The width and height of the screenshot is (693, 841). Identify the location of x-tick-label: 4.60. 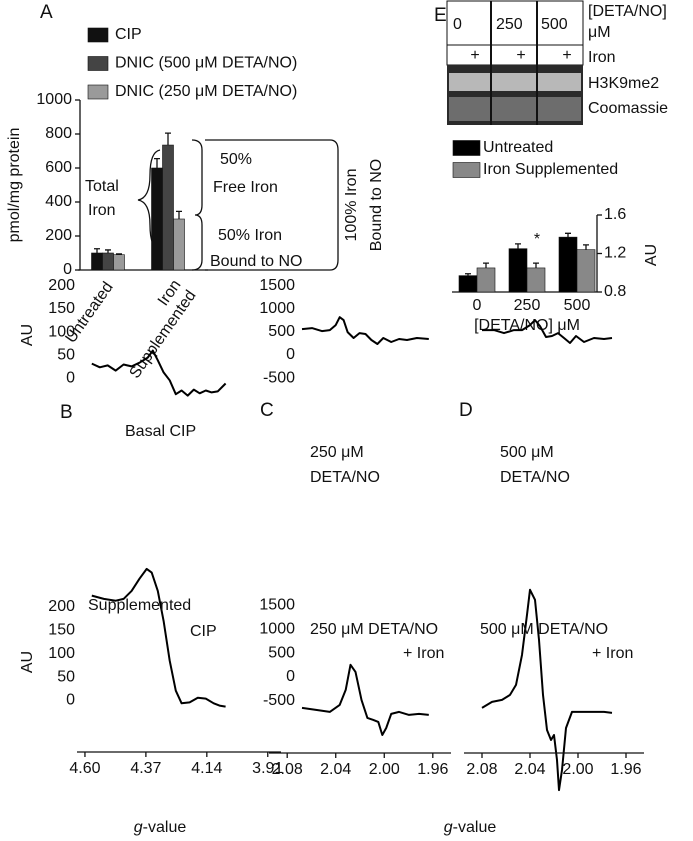
(84, 768).